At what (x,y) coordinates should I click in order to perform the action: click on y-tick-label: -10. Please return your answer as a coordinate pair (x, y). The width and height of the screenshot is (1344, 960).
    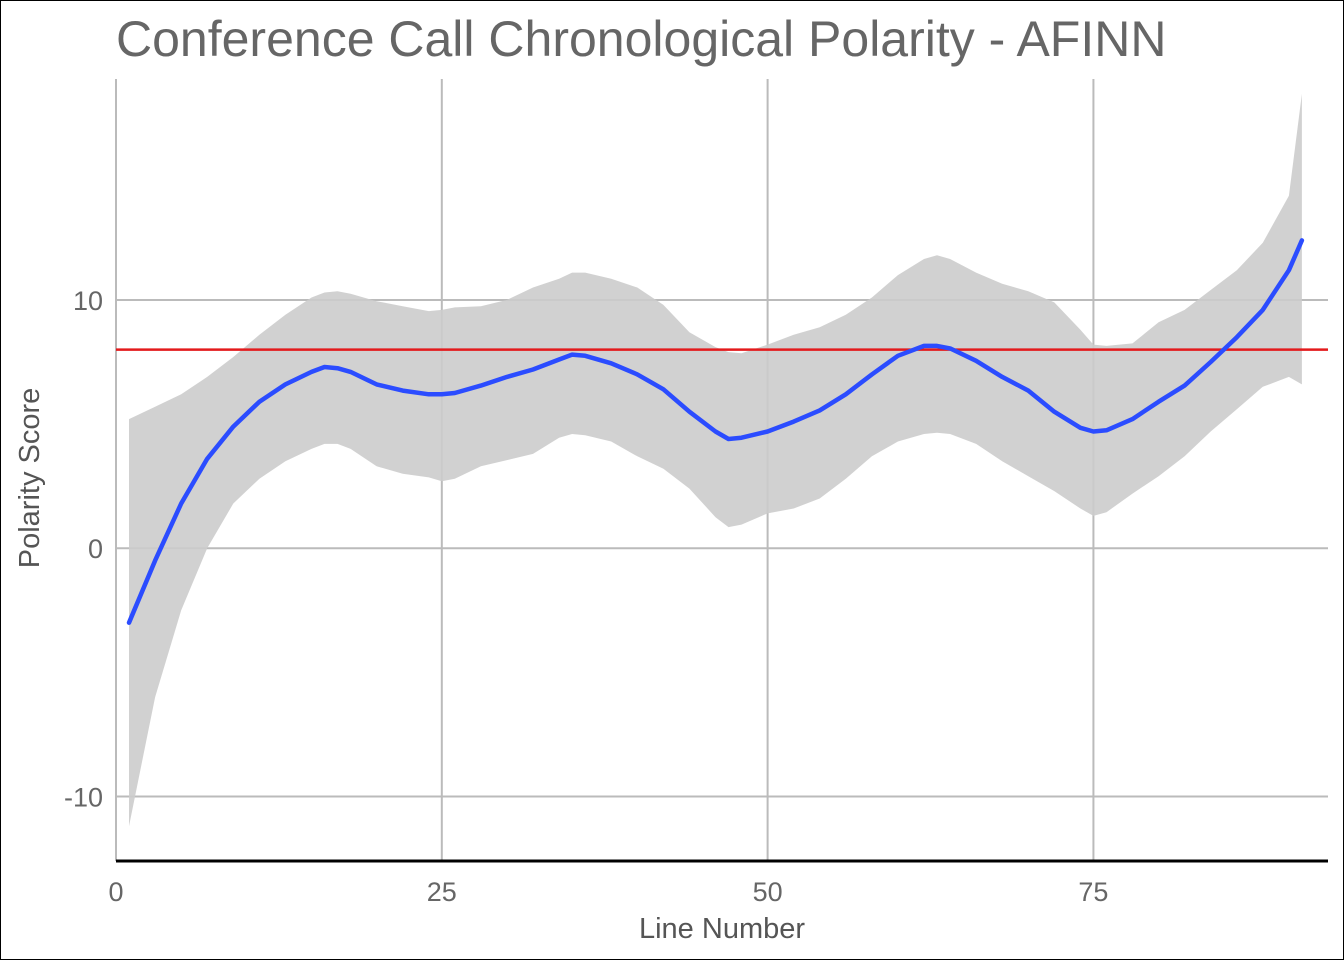
    Looking at the image, I should click on (83, 797).